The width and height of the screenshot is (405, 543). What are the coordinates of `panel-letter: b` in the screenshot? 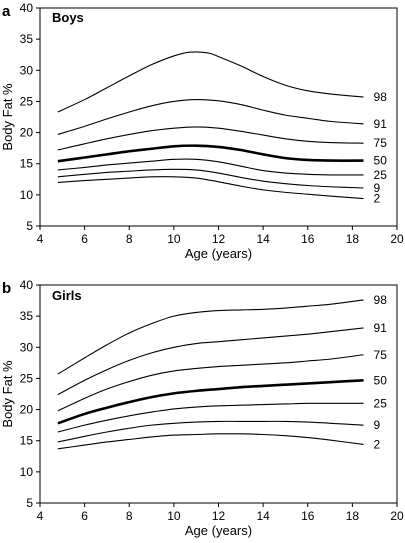 It's located at (6, 288).